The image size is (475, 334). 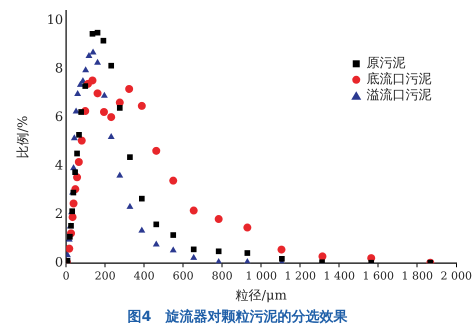 I want to click on y-tick-label: 2, so click(x=59, y=214).